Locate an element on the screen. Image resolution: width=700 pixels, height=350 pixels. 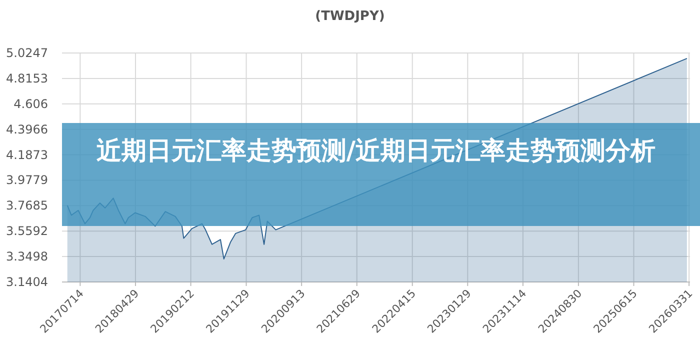
y-tick-label: 4.1873 is located at coordinates (27, 155).